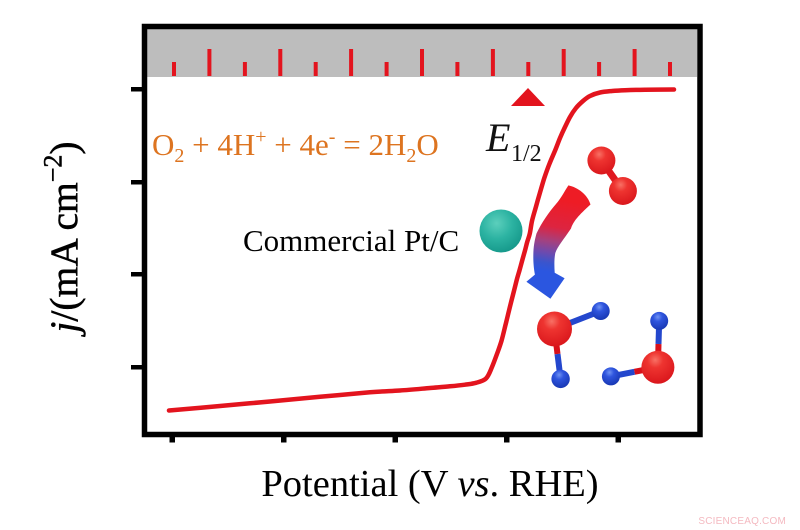 The image size is (800, 530). I want to click on svg-text: 1/2, so click(526, 154).